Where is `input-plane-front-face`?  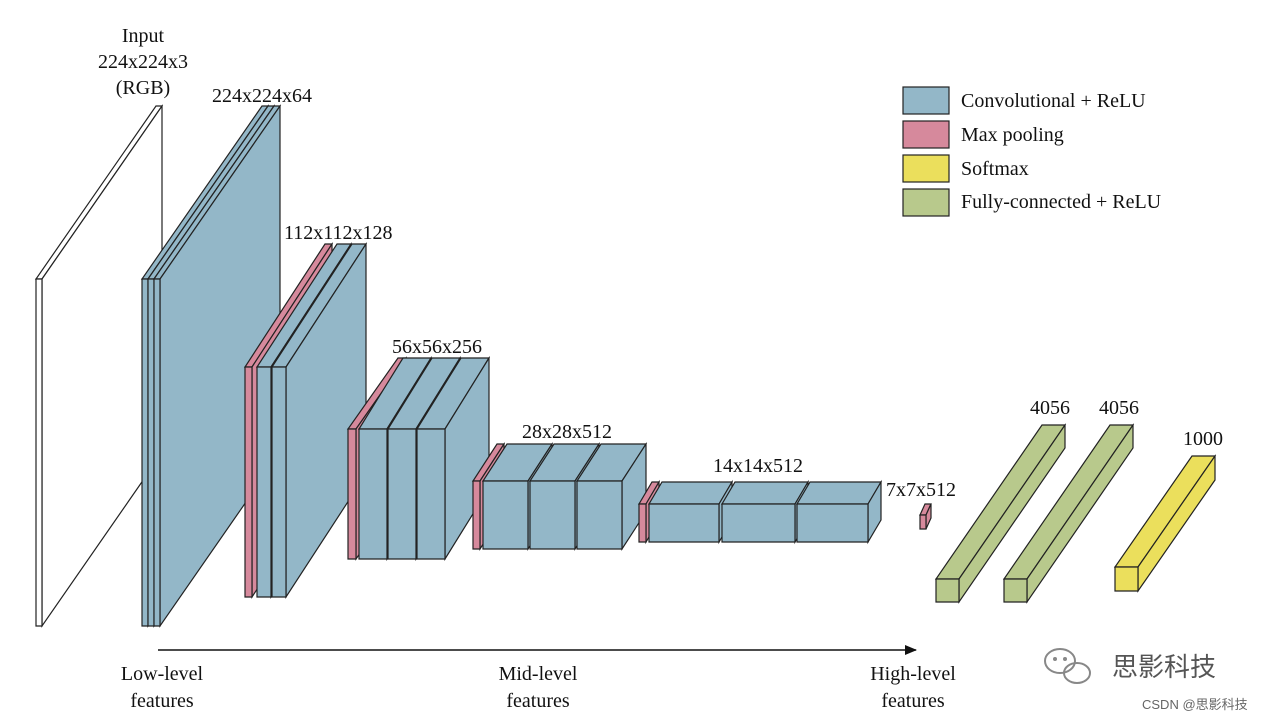
input-plane-front-face is located at coordinates (39, 452).